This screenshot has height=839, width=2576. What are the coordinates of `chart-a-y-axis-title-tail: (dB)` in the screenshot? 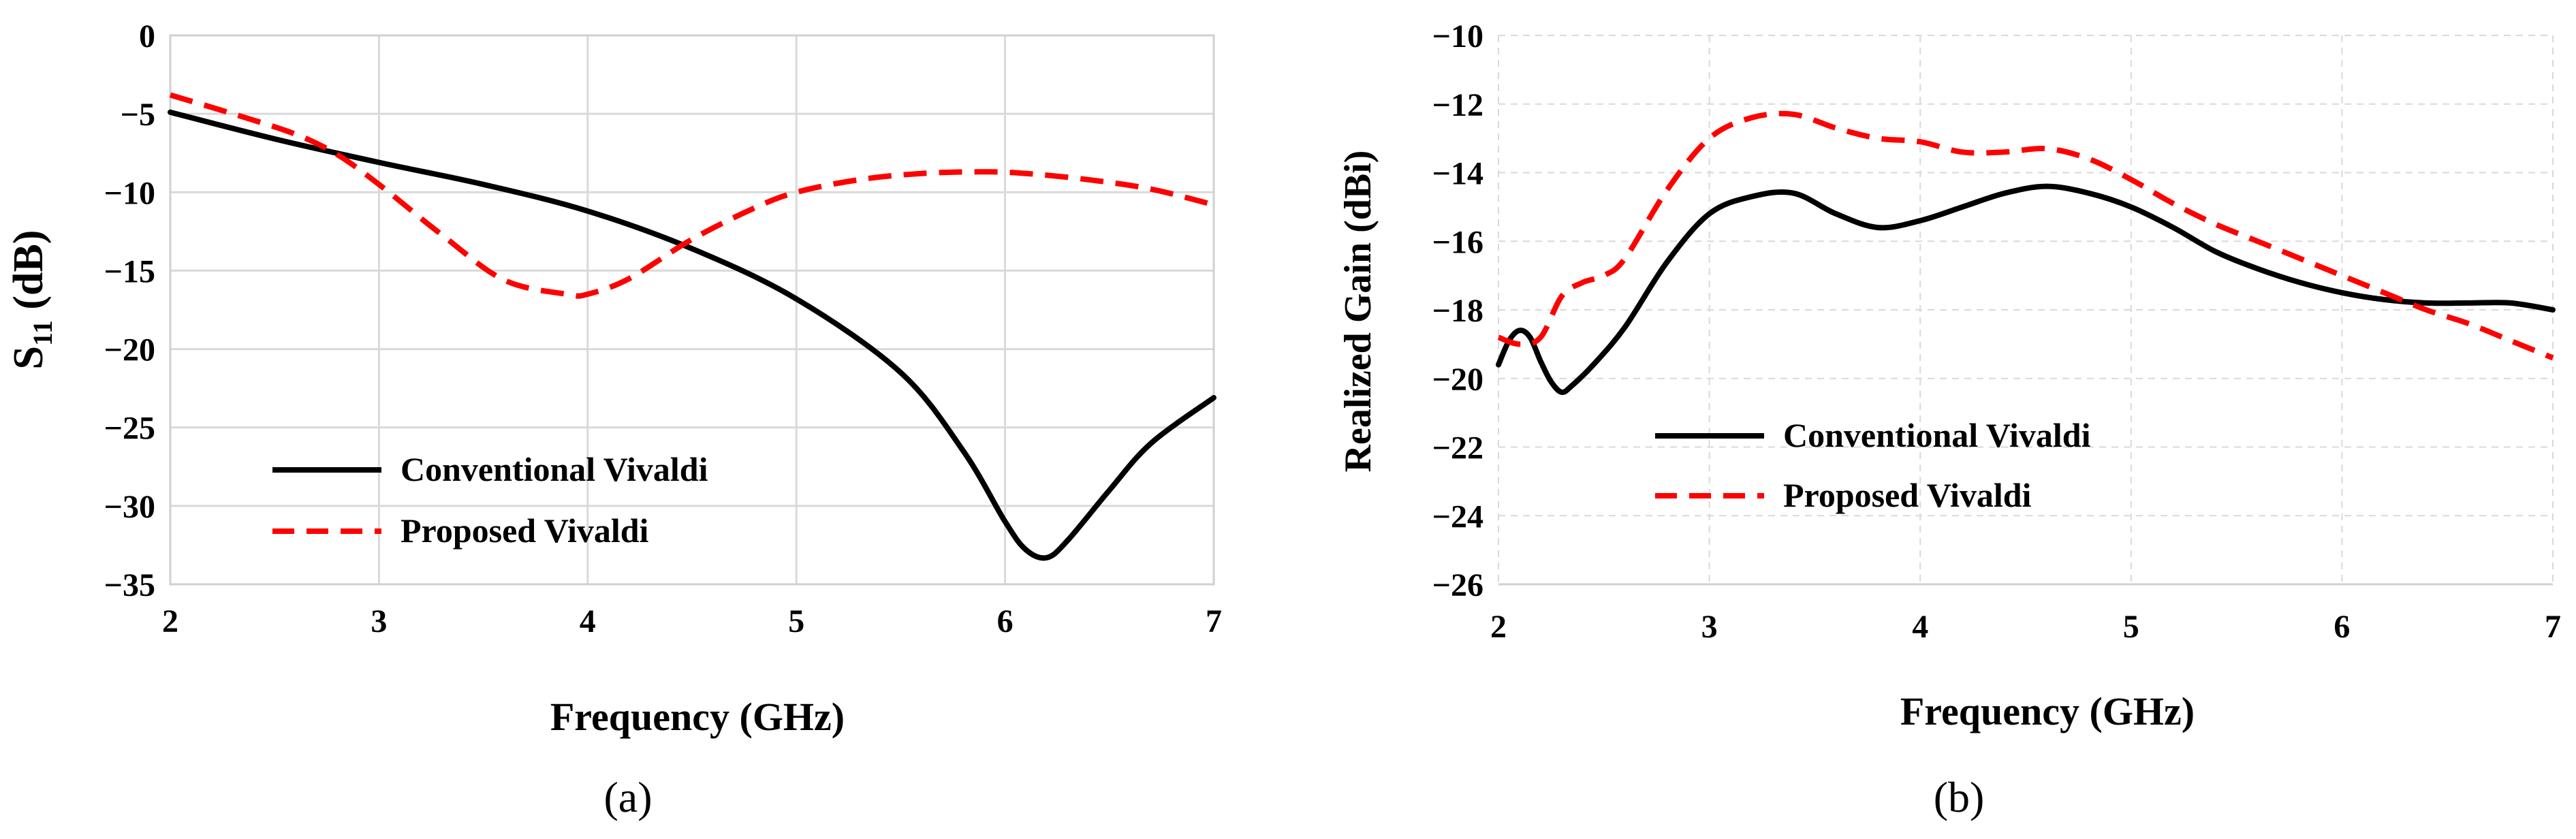 It's located at (28, 275).